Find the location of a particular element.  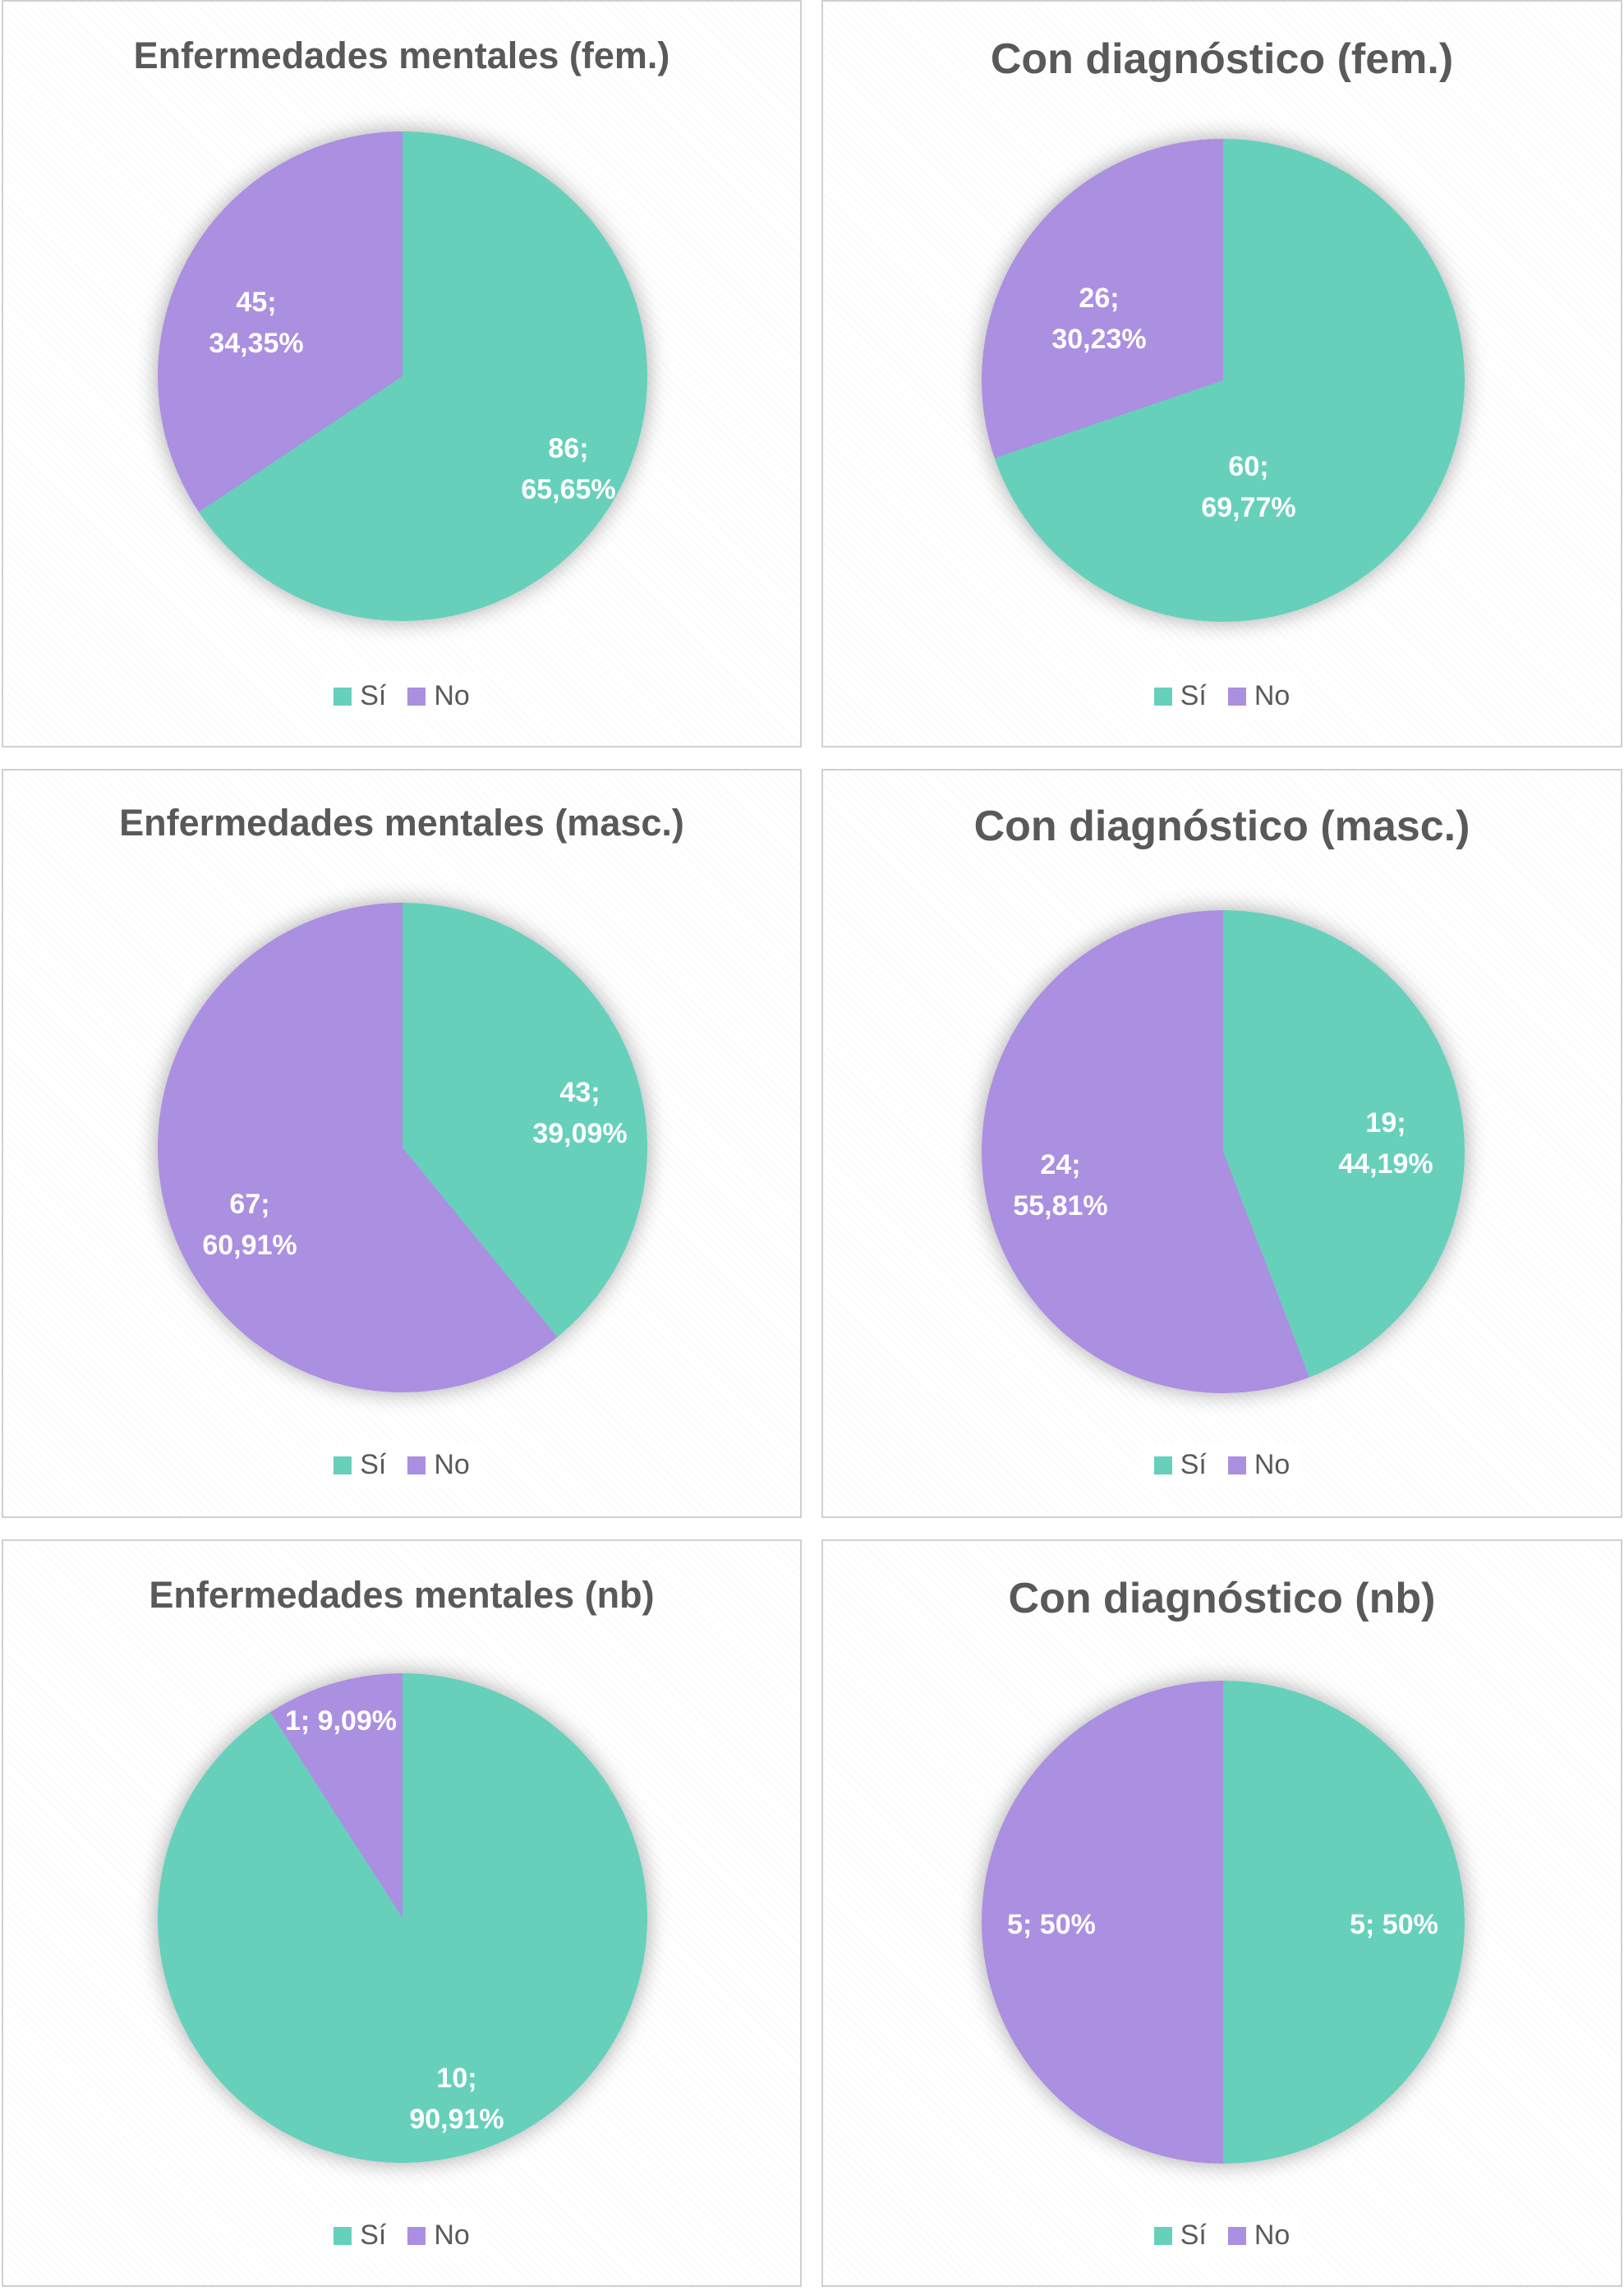

chart-title: Enfermedades mentales (masc.) is located at coordinates (401, 823).